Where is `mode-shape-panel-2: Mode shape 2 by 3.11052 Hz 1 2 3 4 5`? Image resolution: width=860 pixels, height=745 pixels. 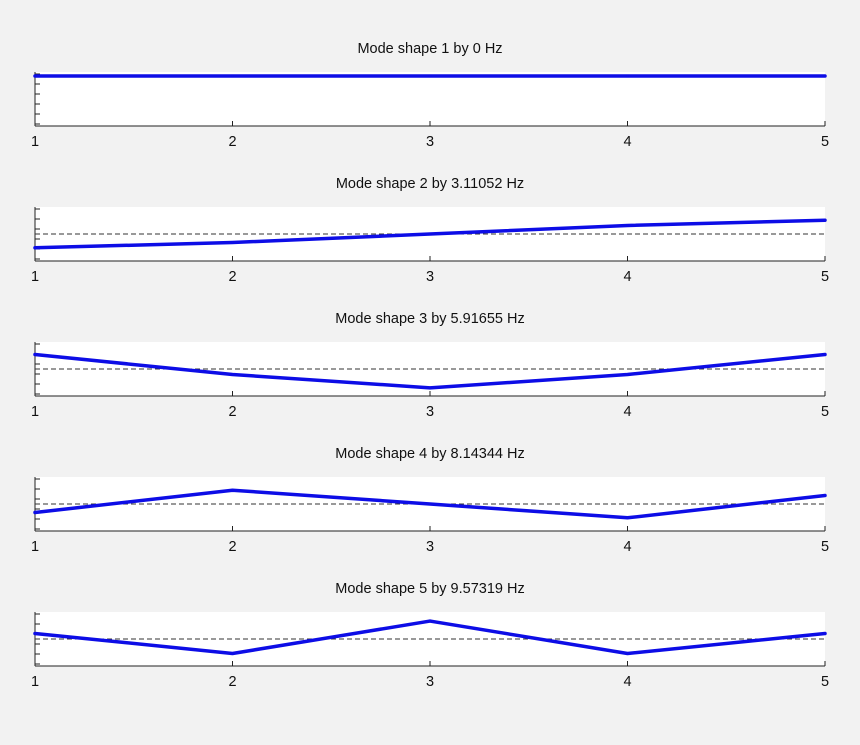
mode-shape-panel-2: Mode shape 2 by 3.11052 Hz 1 2 3 4 5 is located at coordinates (430, 230).